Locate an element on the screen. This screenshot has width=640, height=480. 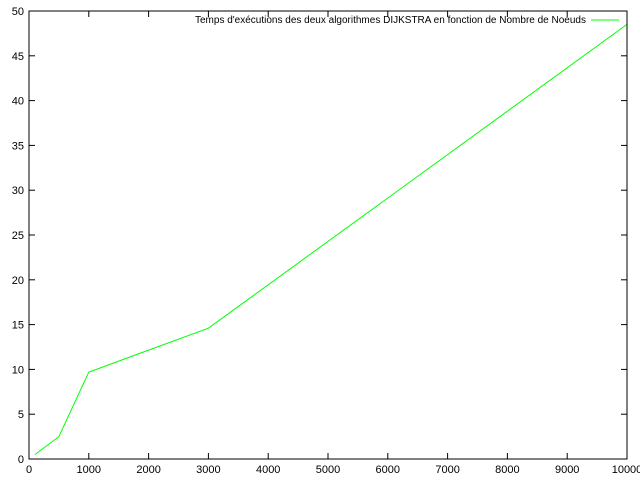
y-tick-label: 10 is located at coordinates (18, 370).